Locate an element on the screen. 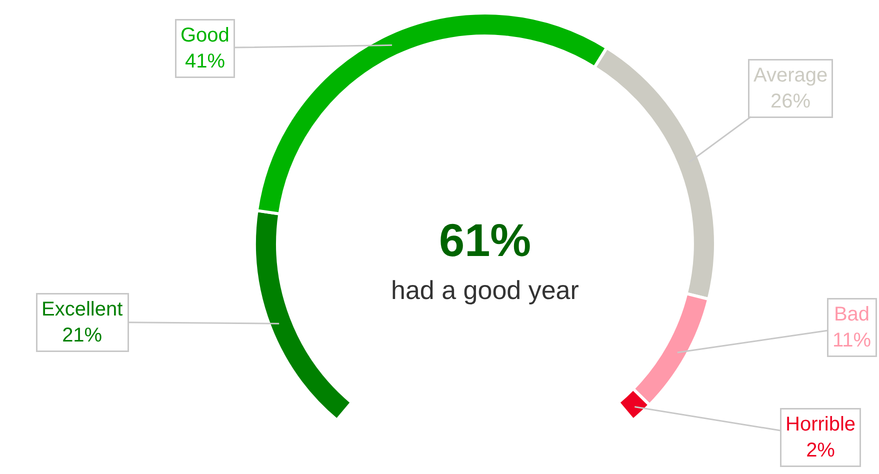 Image resolution: width=879 pixels, height=474 pixels. slice-label: Bad is located at coordinates (852, 315).